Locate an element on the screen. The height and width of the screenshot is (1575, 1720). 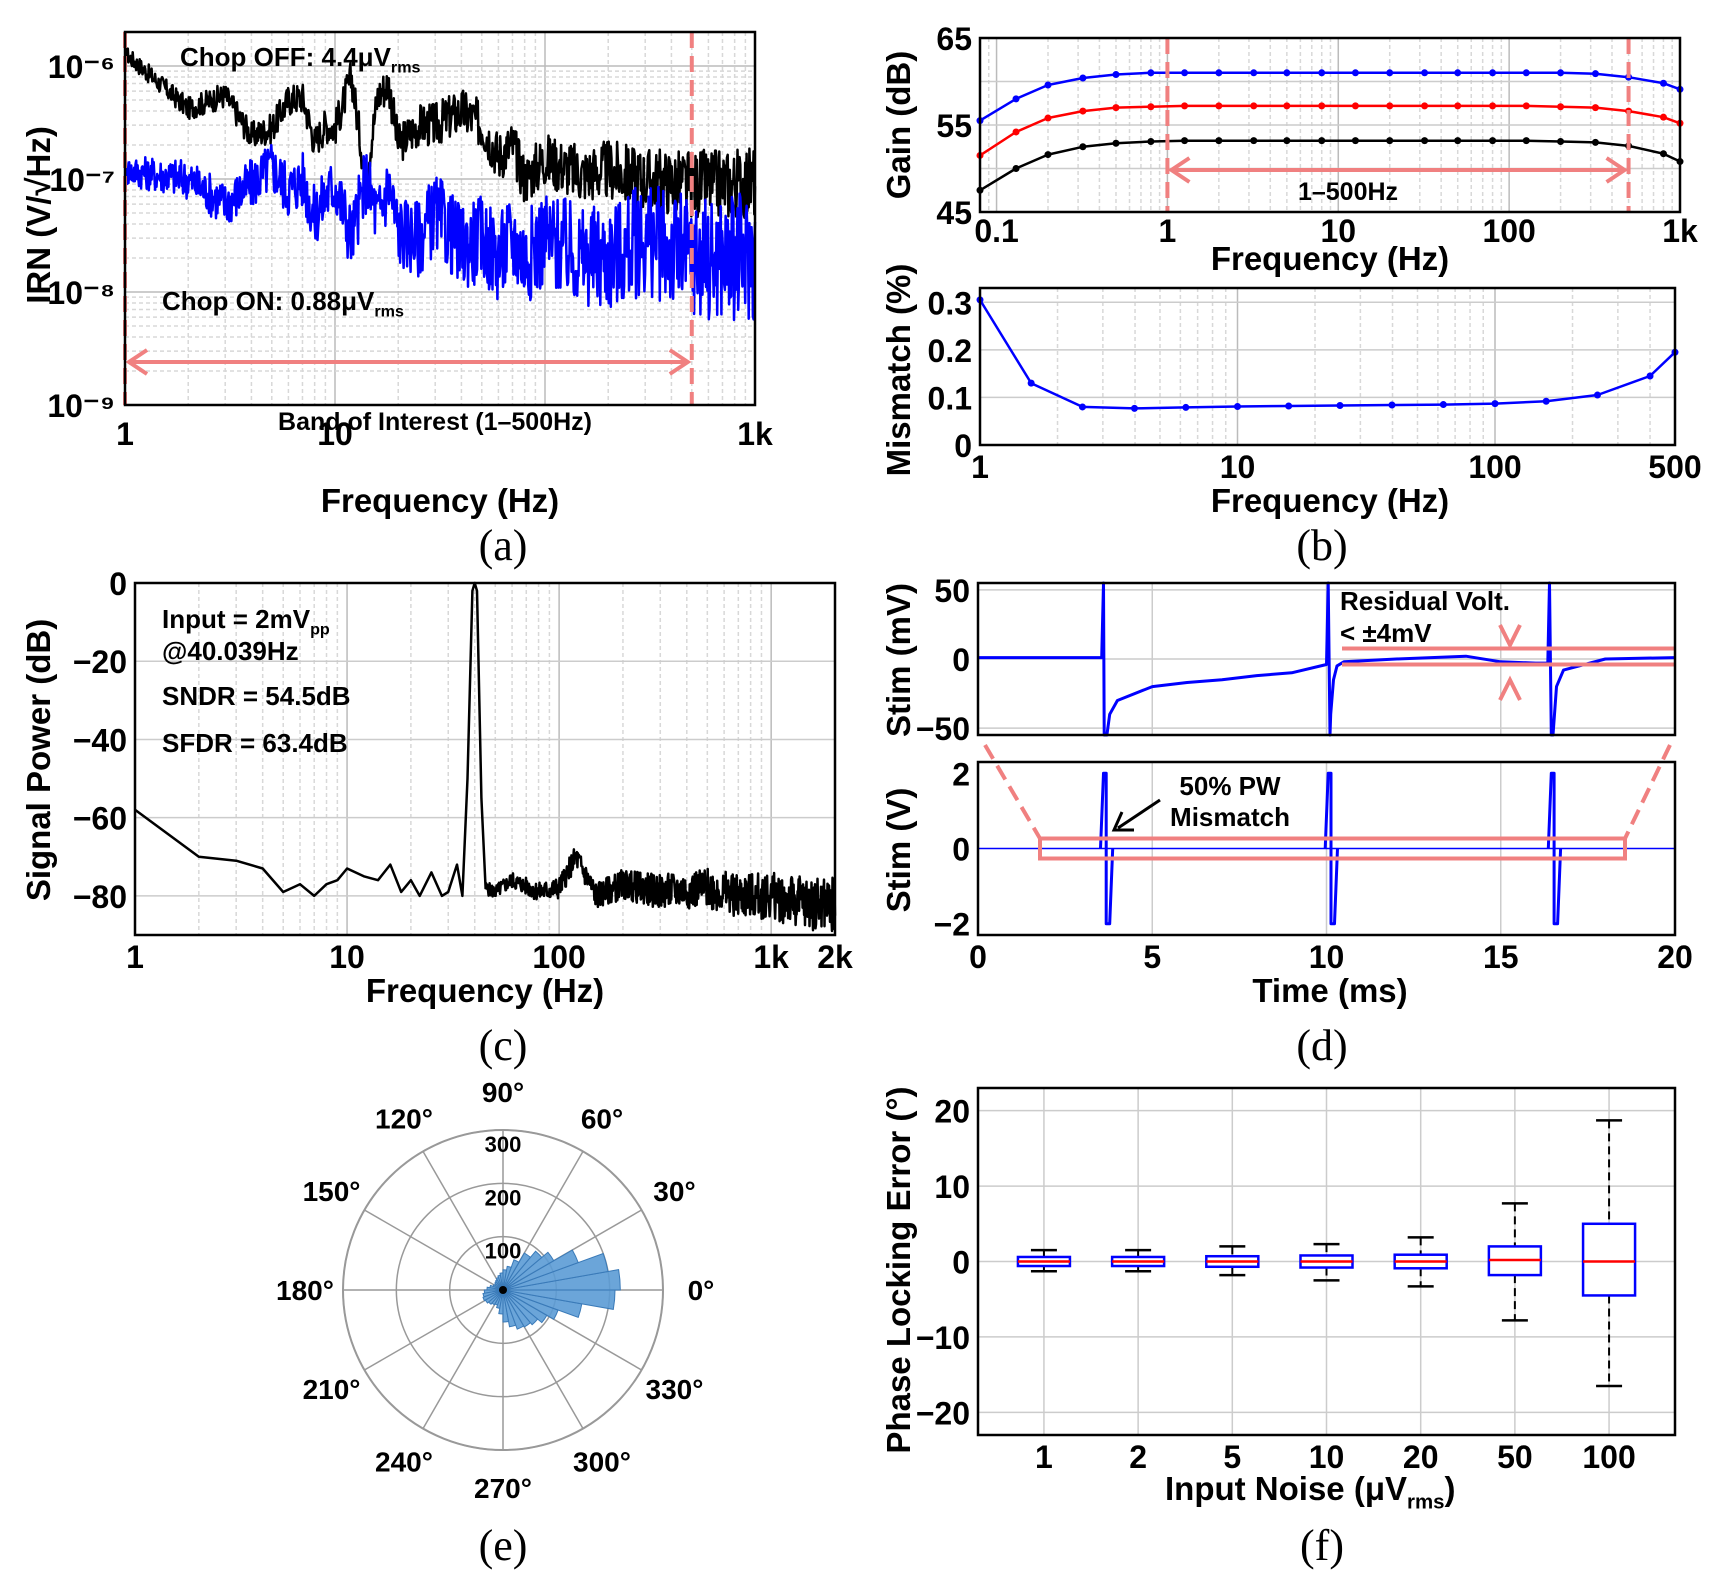
panel-e-angle-label: 330° is located at coordinates (675, 1389).